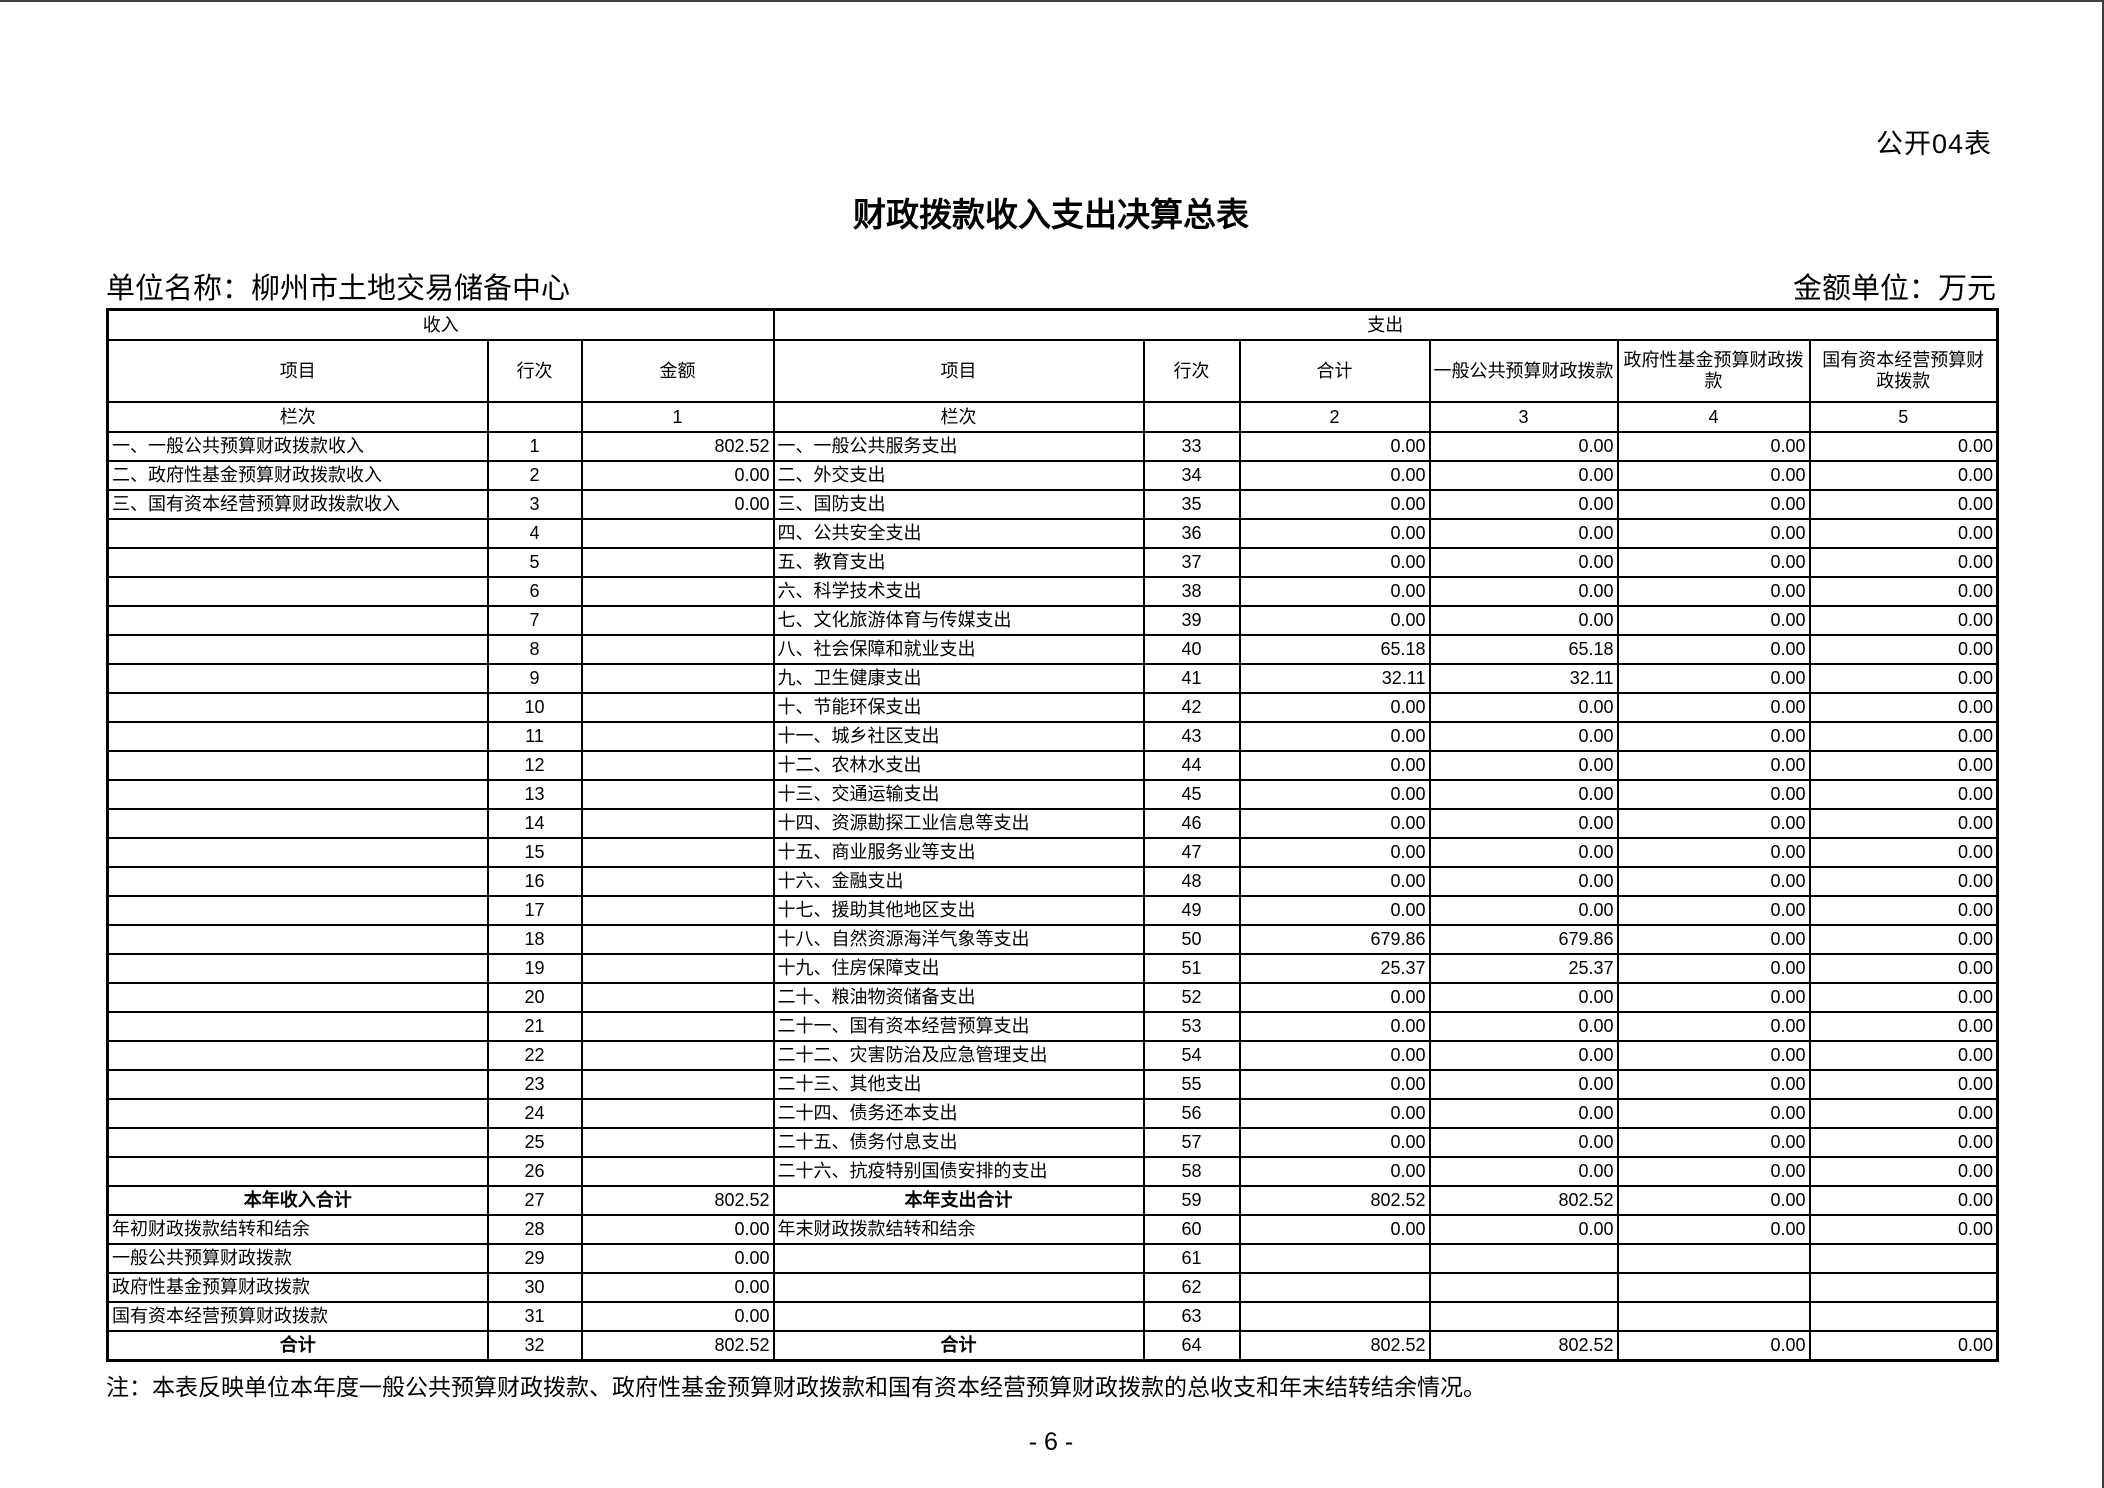  I want to click on expense-gov-fund-header: 政府性基金预算财政拨款, so click(1713, 371).